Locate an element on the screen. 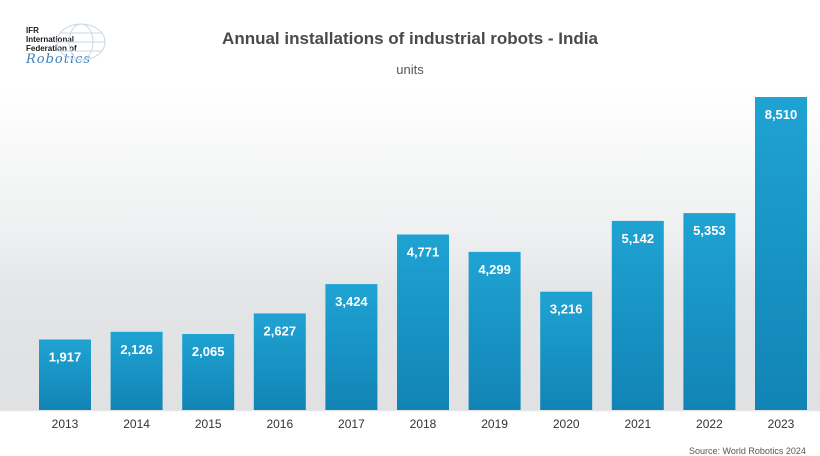 This screenshot has width=820, height=456. logo-federation-text: Federation of is located at coordinates (51, 48).